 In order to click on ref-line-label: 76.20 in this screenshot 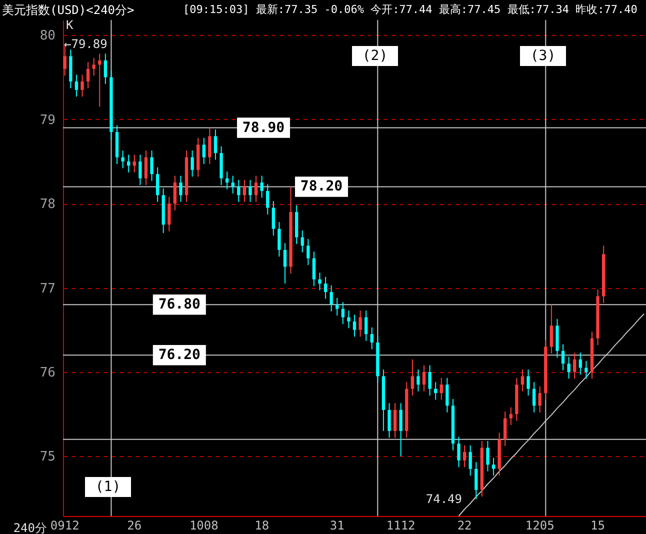, I will do `click(179, 355)`.